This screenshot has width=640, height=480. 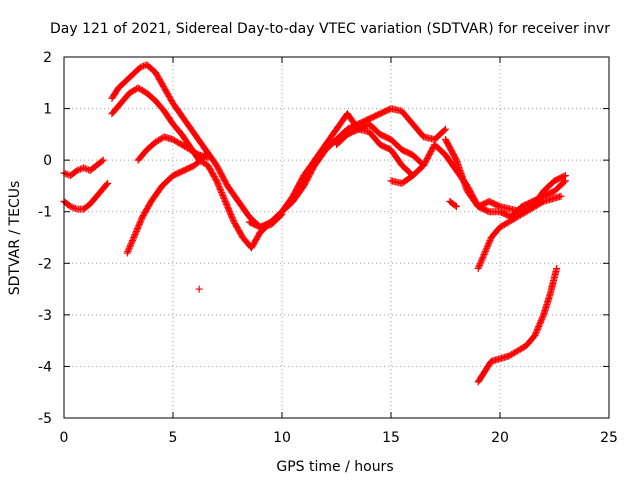 I want to click on series-track-k, so click(x=402, y=179).